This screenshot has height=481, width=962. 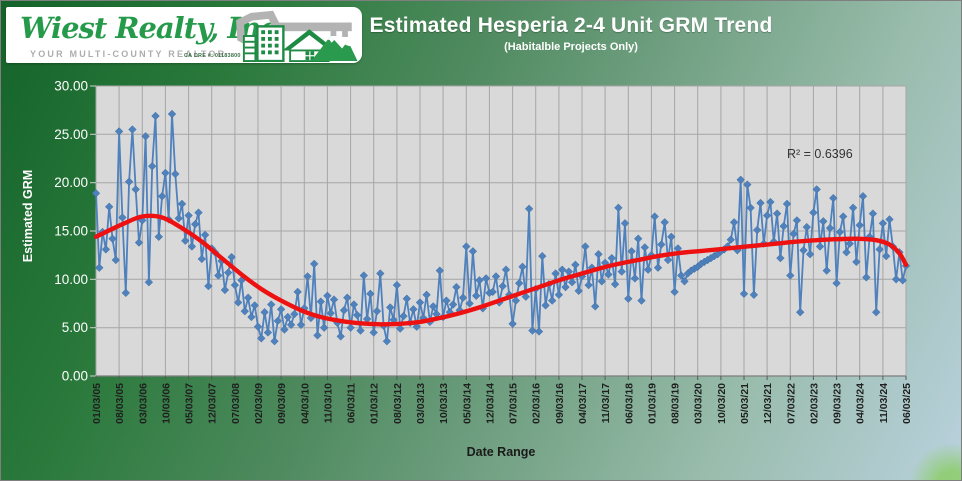 What do you see at coordinates (305, 403) in the screenshot?
I see `x-tick-label: 04/03/10` at bounding box center [305, 403].